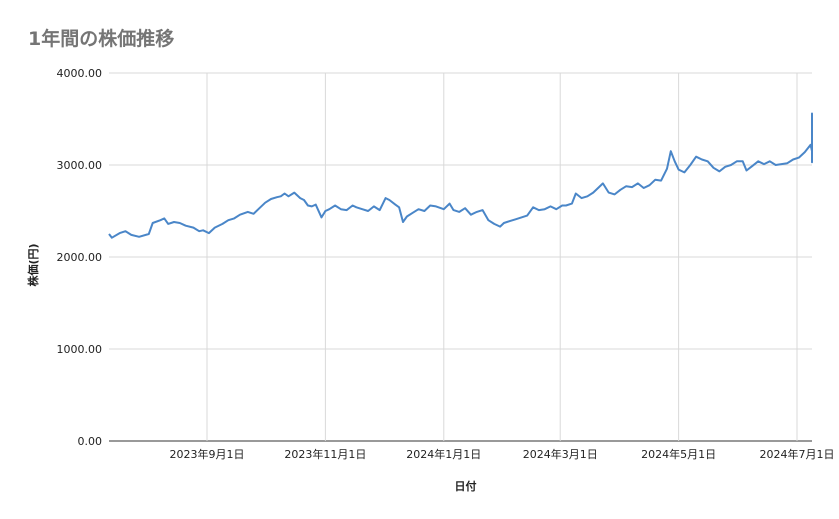  I want to click on y-tick-label: 3000.00, so click(80, 165).